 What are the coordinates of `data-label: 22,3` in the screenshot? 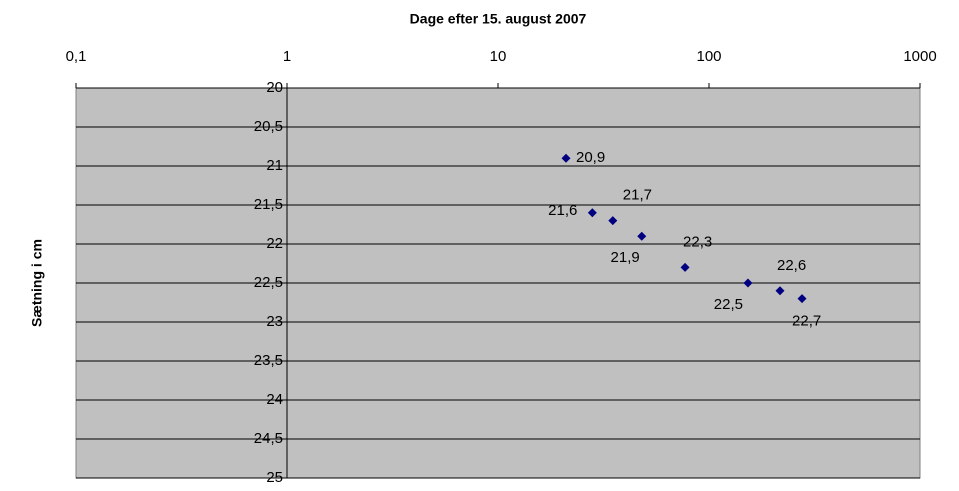 It's located at (697, 241).